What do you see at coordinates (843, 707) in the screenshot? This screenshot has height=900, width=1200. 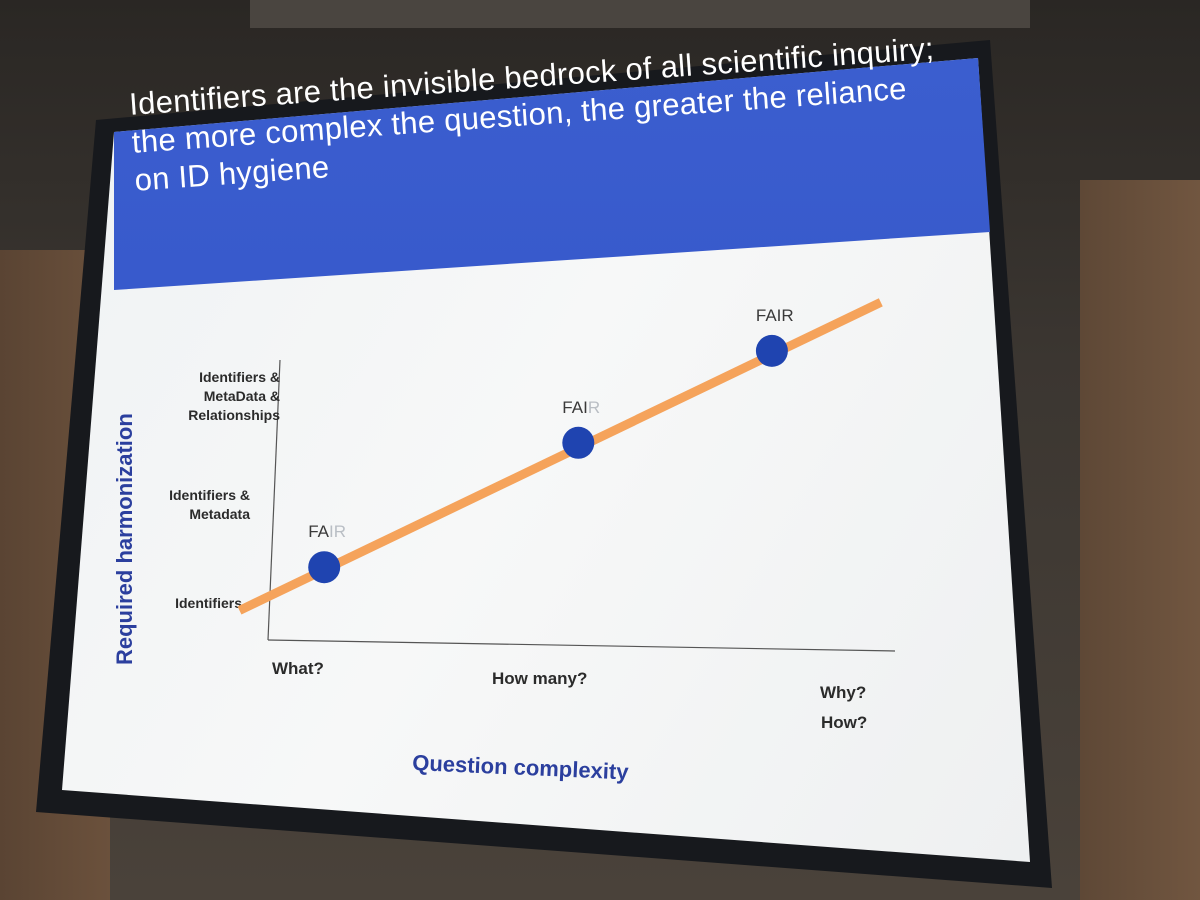 I see `x-tick-label: Why? How?` at bounding box center [843, 707].